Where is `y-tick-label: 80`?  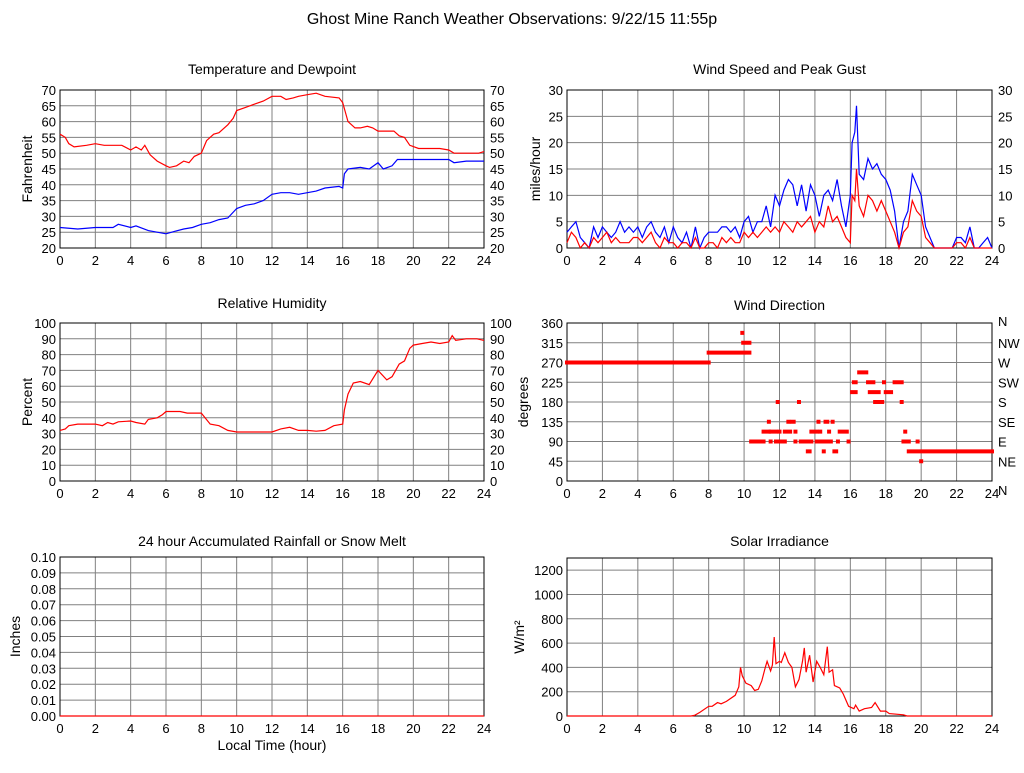 y-tick-label: 80 is located at coordinates (49, 355).